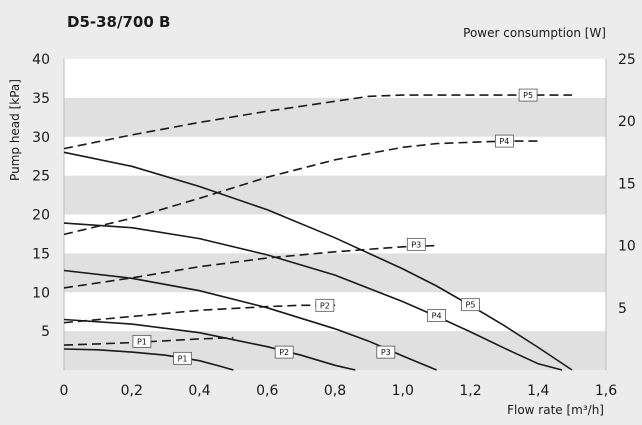 The image size is (642, 425). I want to click on power-curve-label-p2: P2, so click(325, 305).